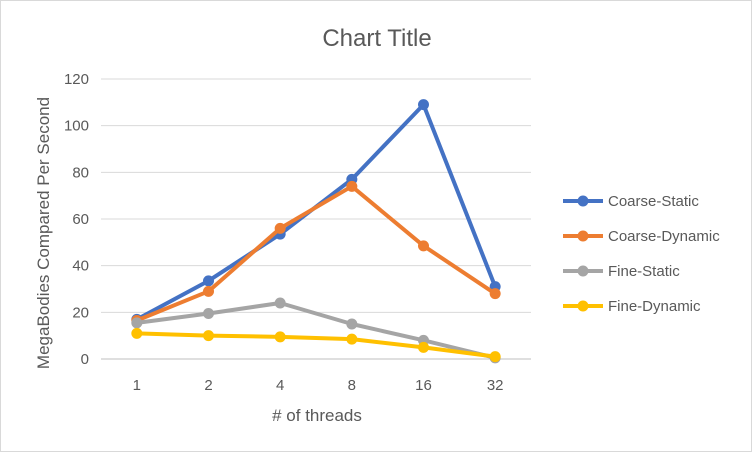  I want to click on x-tick-label: 8, so click(352, 385).